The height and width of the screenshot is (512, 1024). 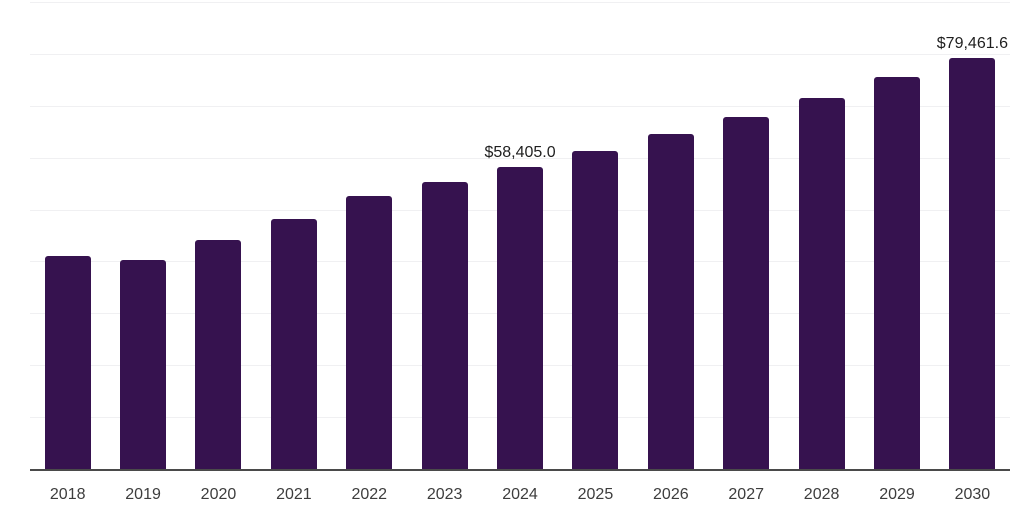 I want to click on x-tick-label-2030: 2030, so click(x=972, y=494).